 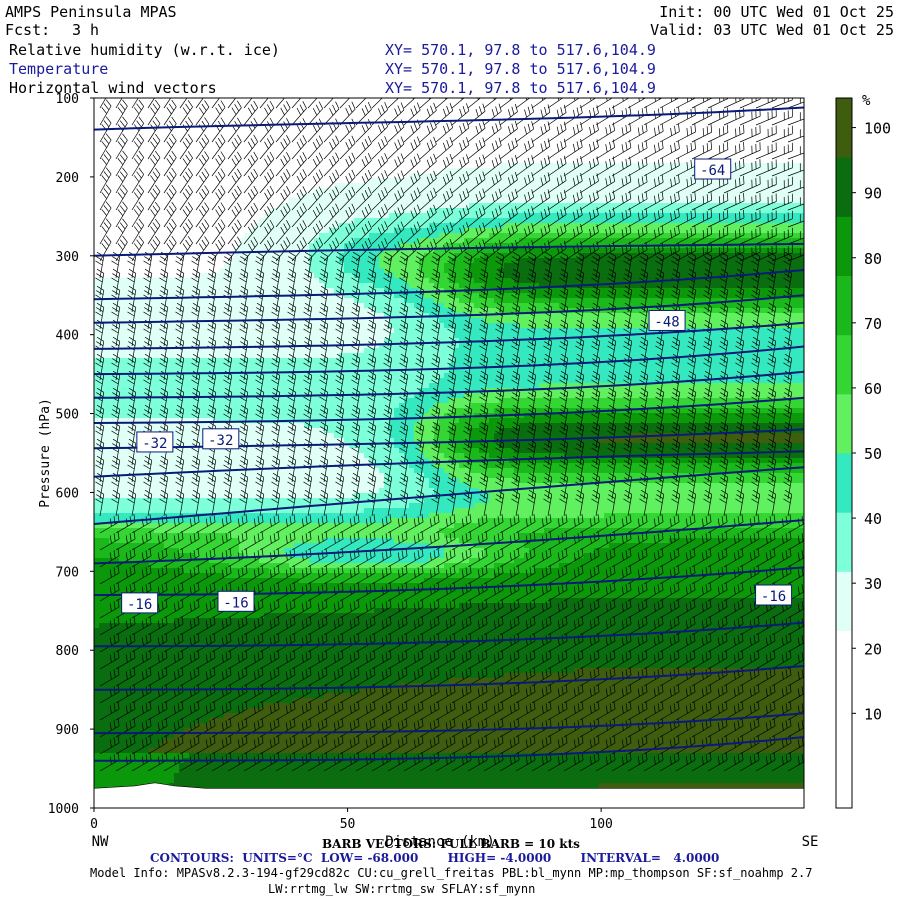 I want to click on contour-label: -48, so click(x=666, y=322).